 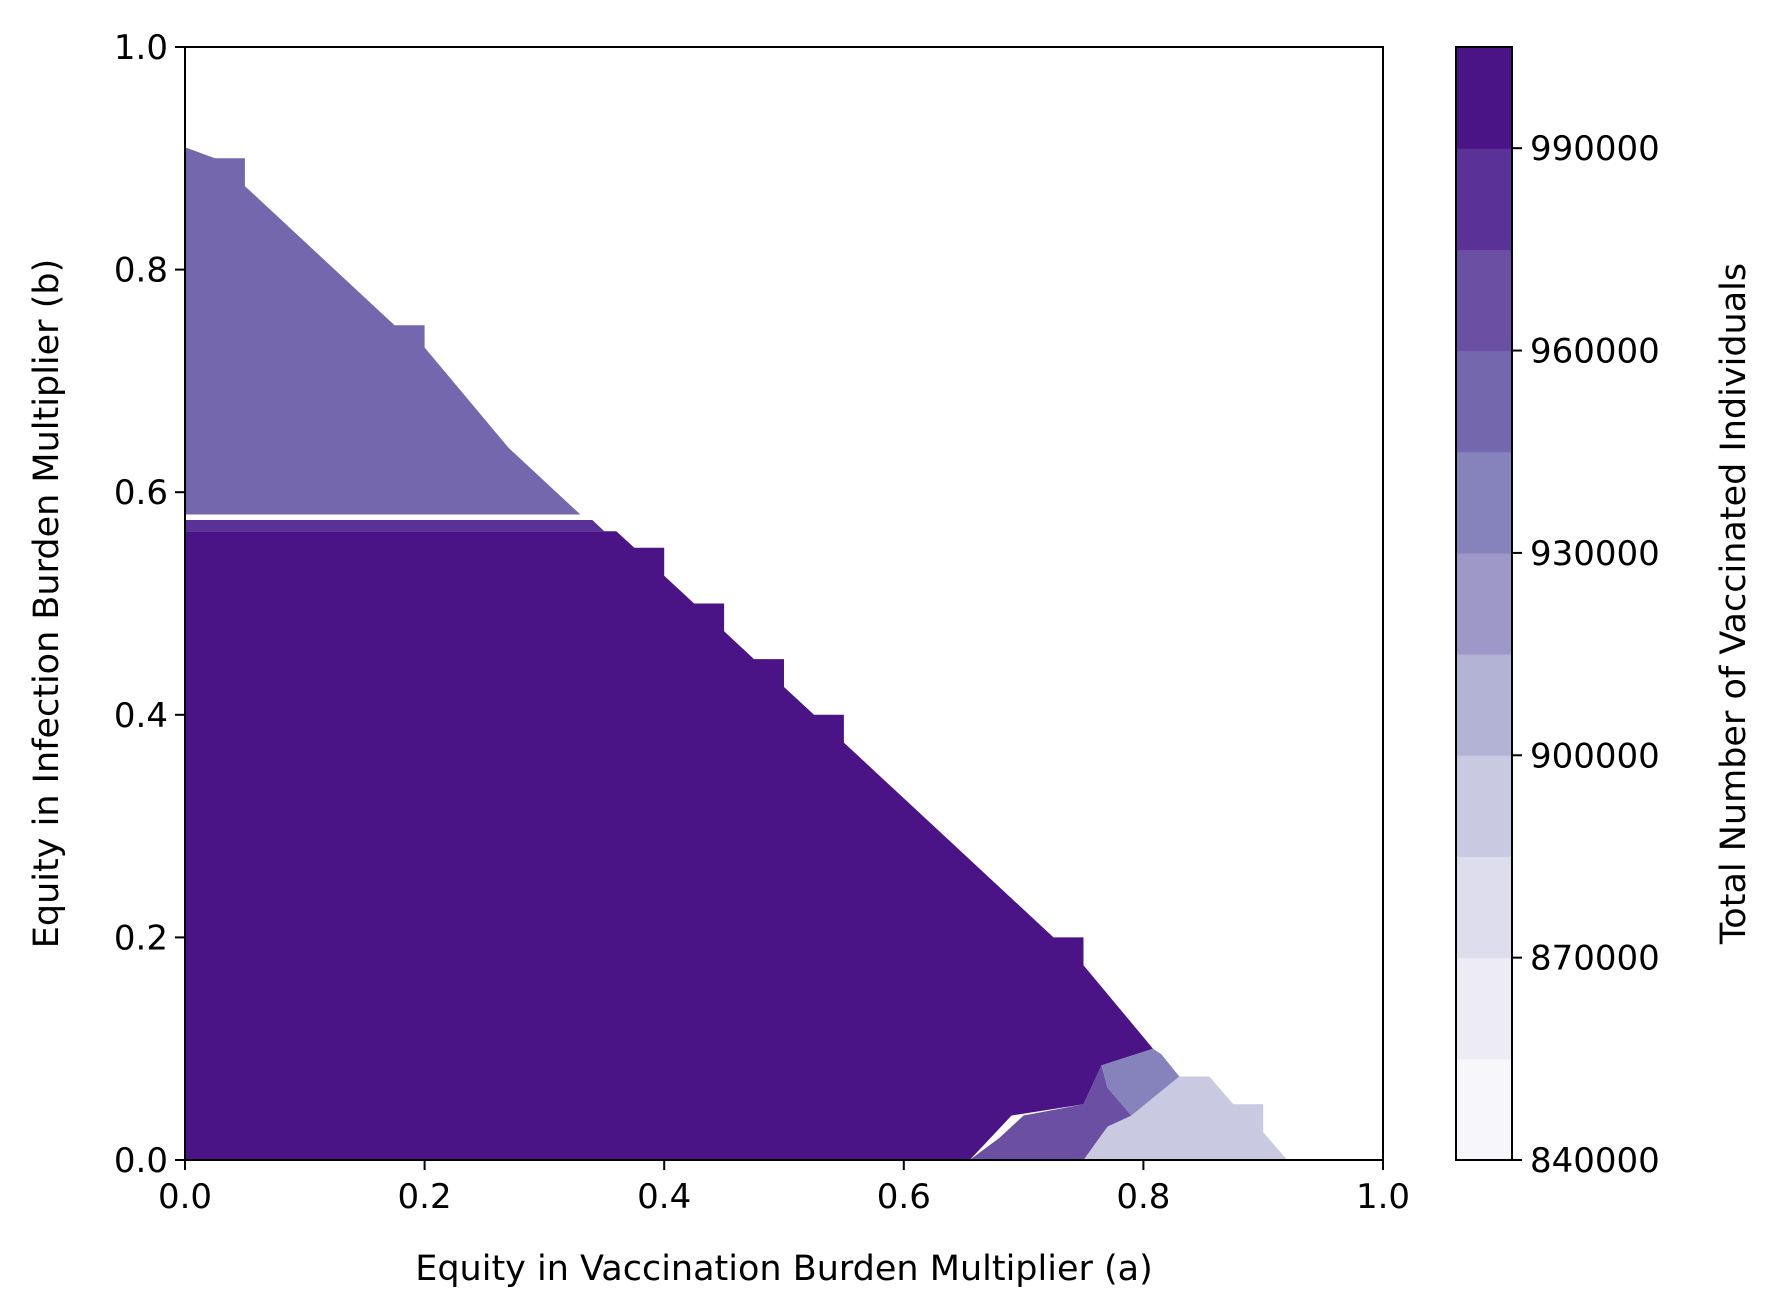 I want to click on x-axis-ticks: 0.0 0.2 0.4 0.6 0.8 1.0, so click(x=784, y=1188).